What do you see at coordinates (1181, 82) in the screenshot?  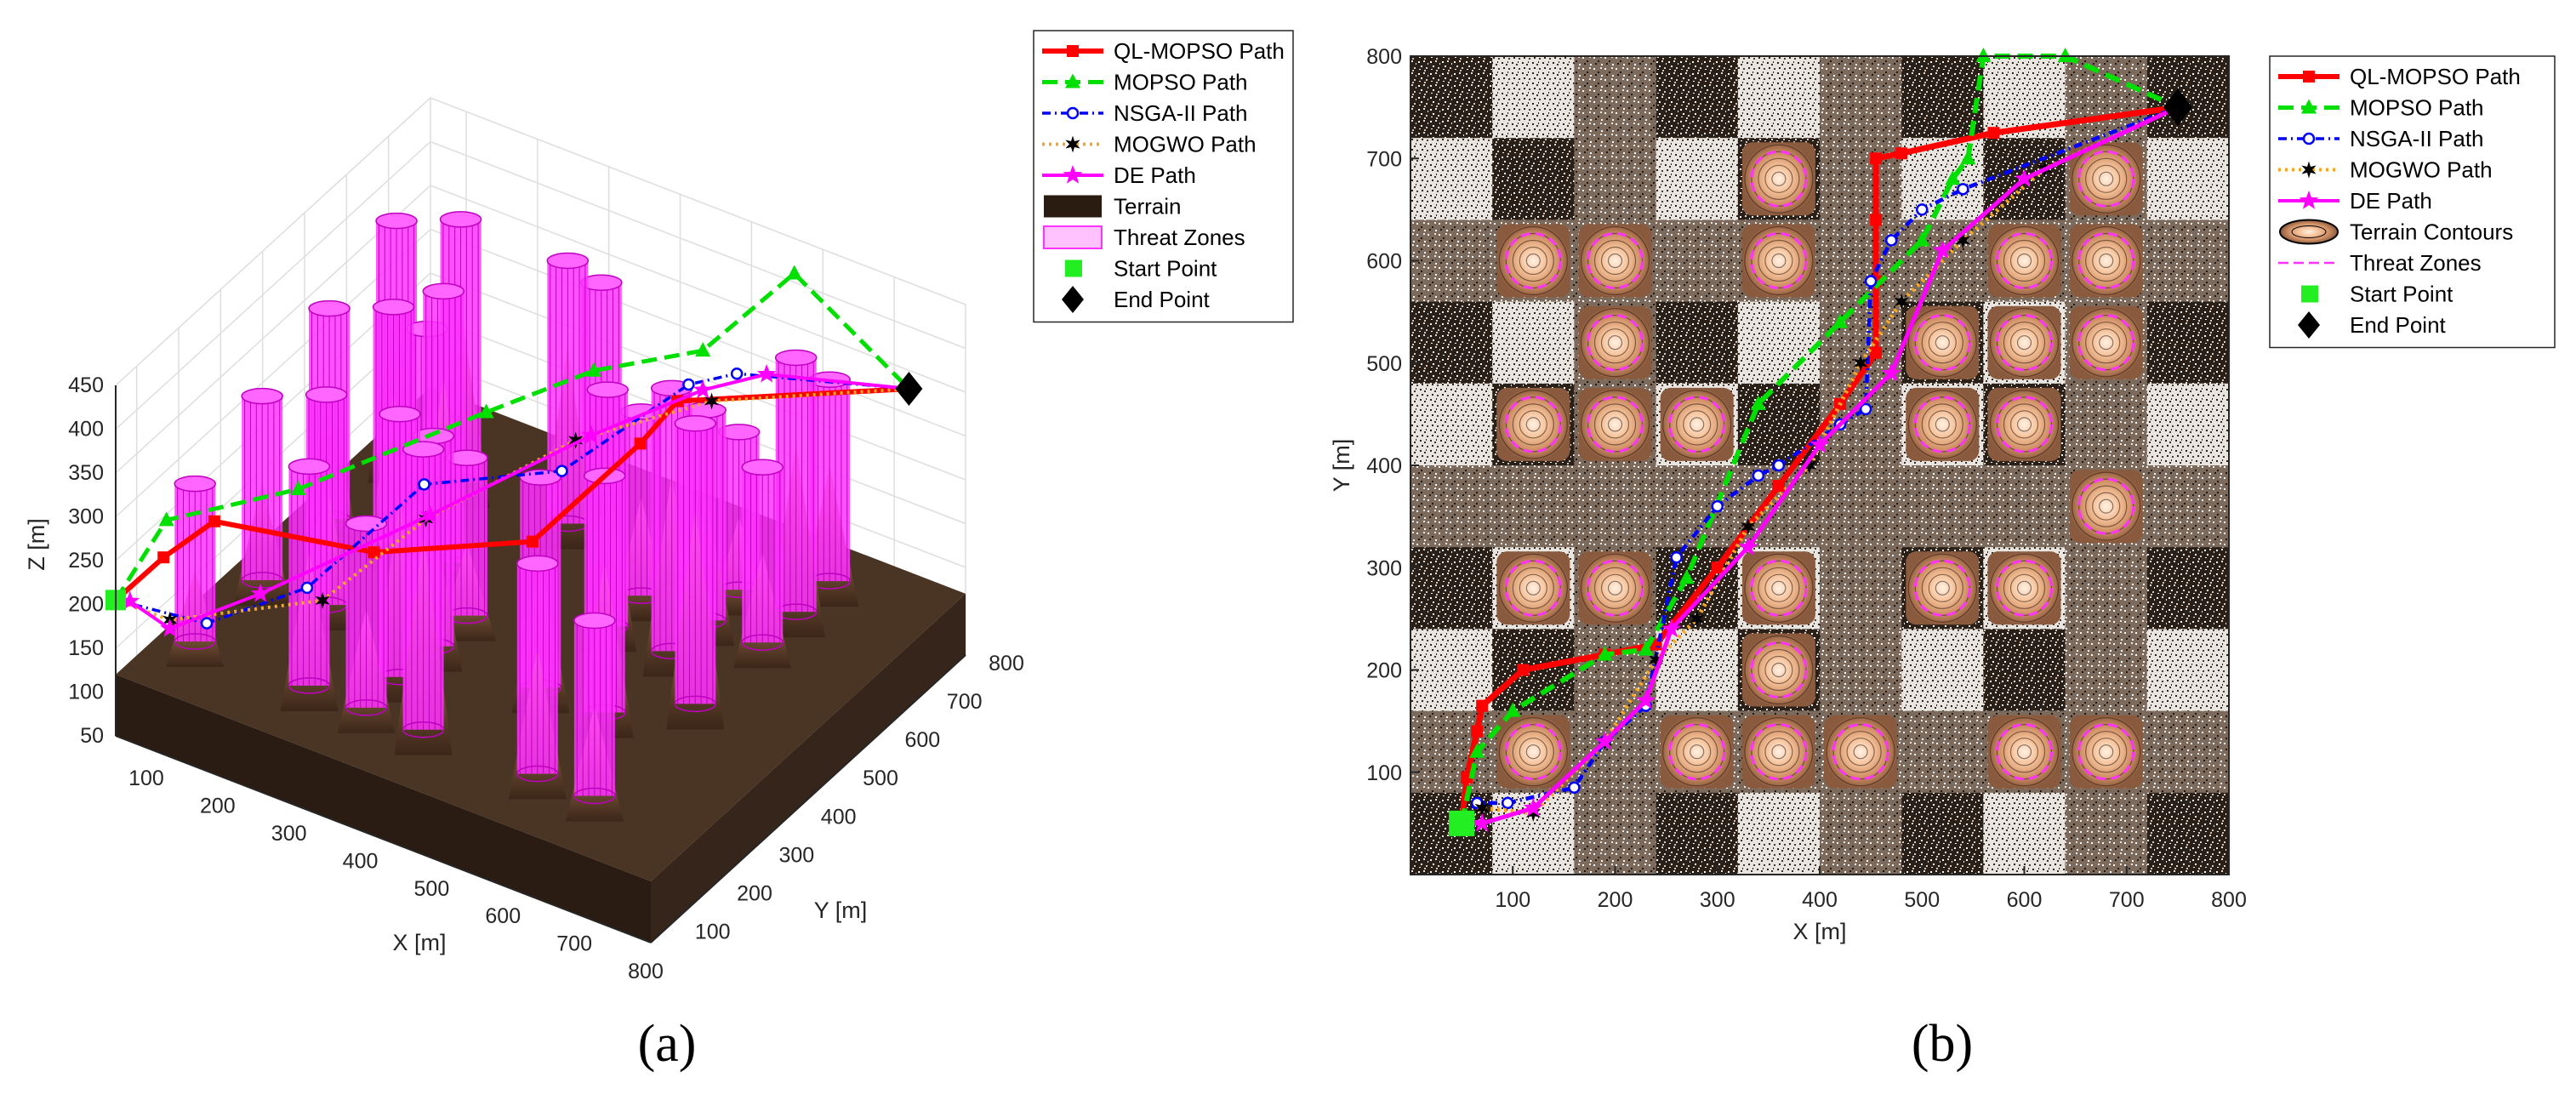 I see `legend-label: MOPSO Path` at bounding box center [1181, 82].